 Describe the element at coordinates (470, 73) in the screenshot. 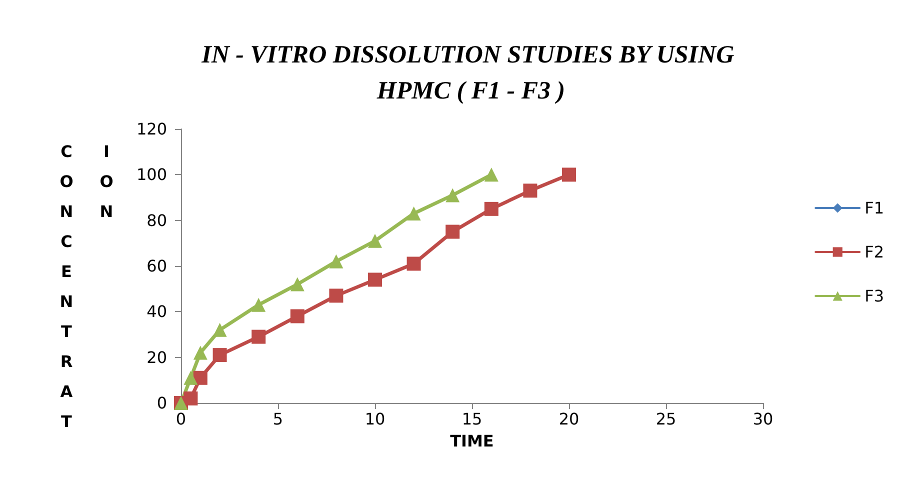

I see `chart-title: IN - VITRO DISSOLUTION STUDIES BY USING HPMC ( F1 - F3 )` at that location.